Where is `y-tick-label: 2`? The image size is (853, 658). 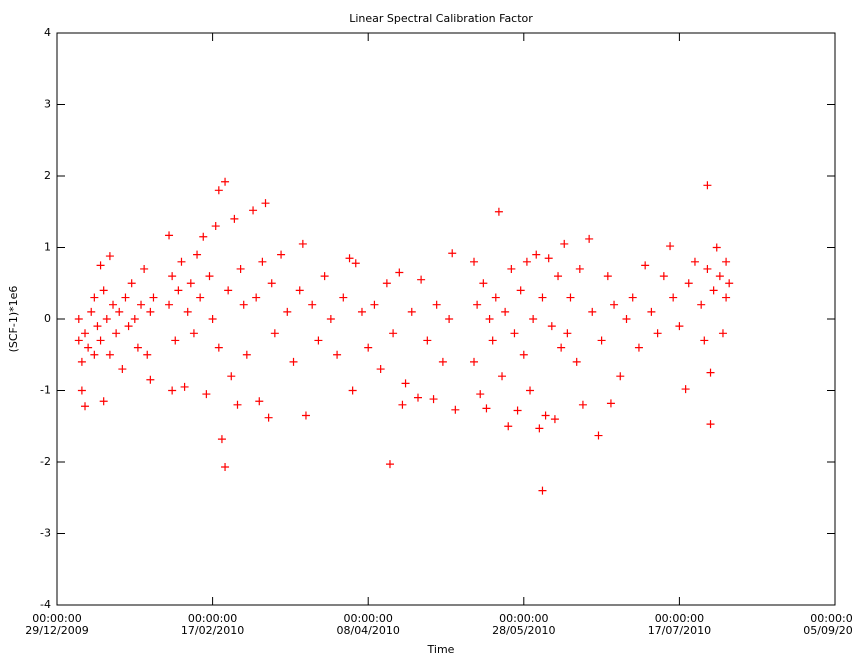 y-tick-label: 2 is located at coordinates (47, 175).